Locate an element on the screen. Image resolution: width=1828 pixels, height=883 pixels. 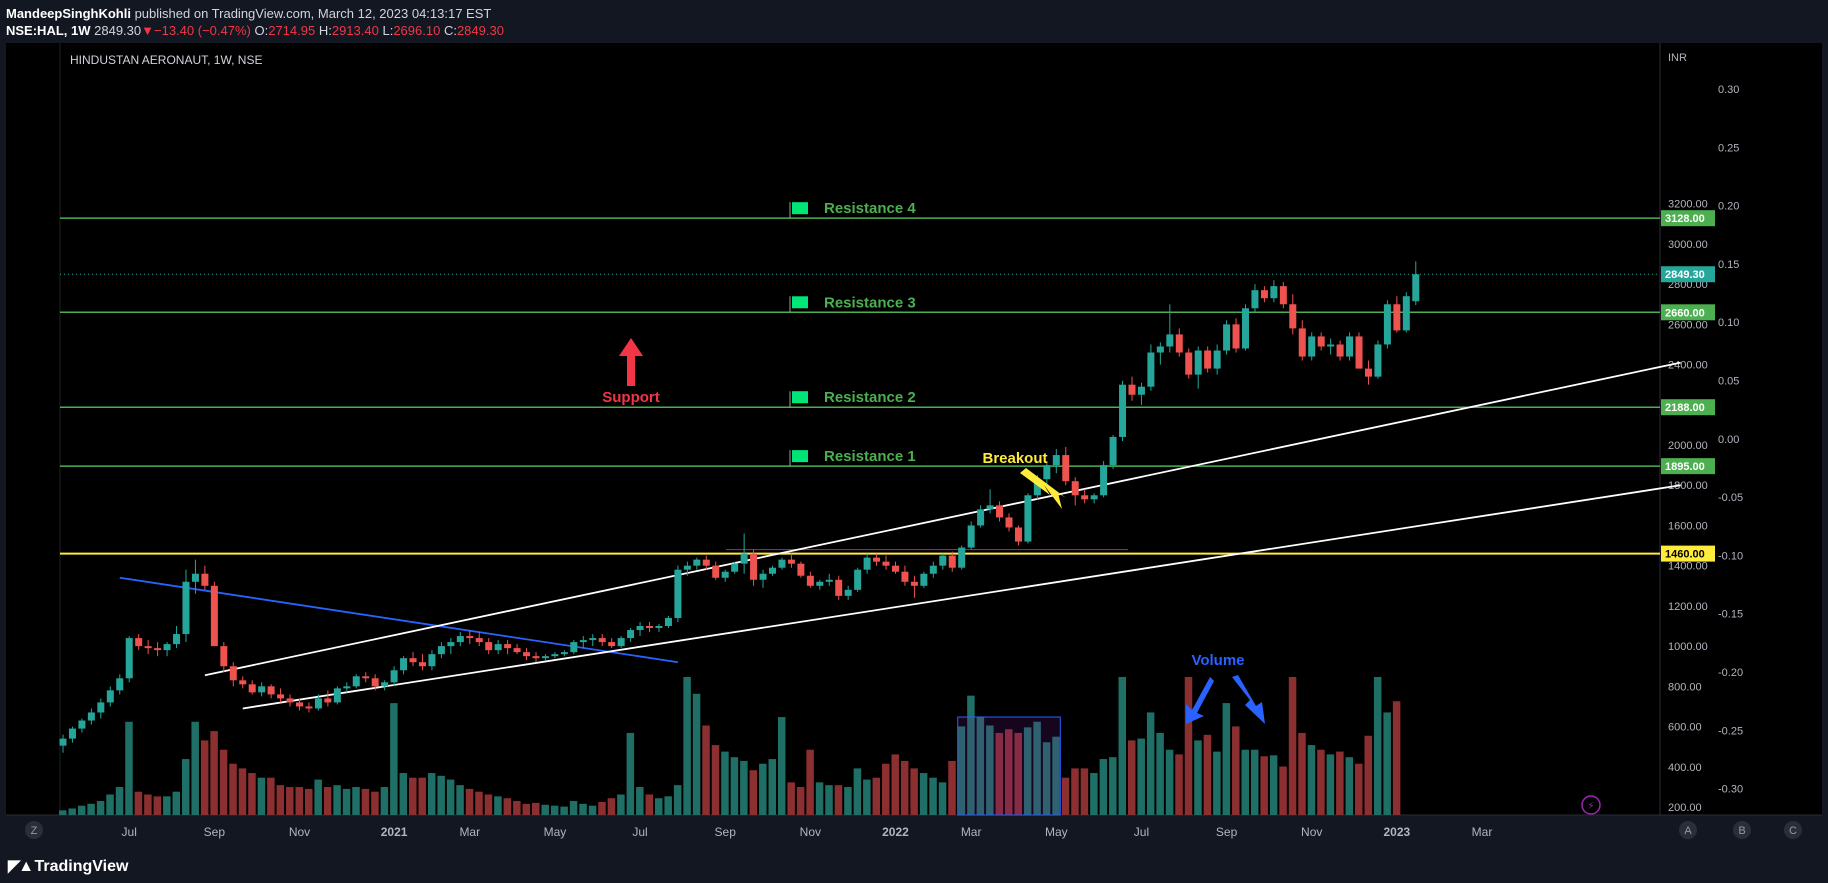
price-scale is located at coordinates (1741, 429).